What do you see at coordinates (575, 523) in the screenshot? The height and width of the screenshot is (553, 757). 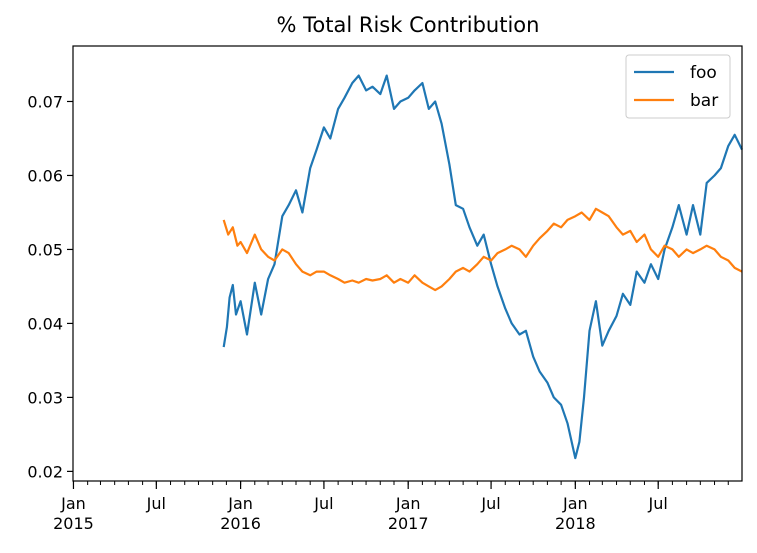 I see `x-tick-year-label: 2018` at bounding box center [575, 523].